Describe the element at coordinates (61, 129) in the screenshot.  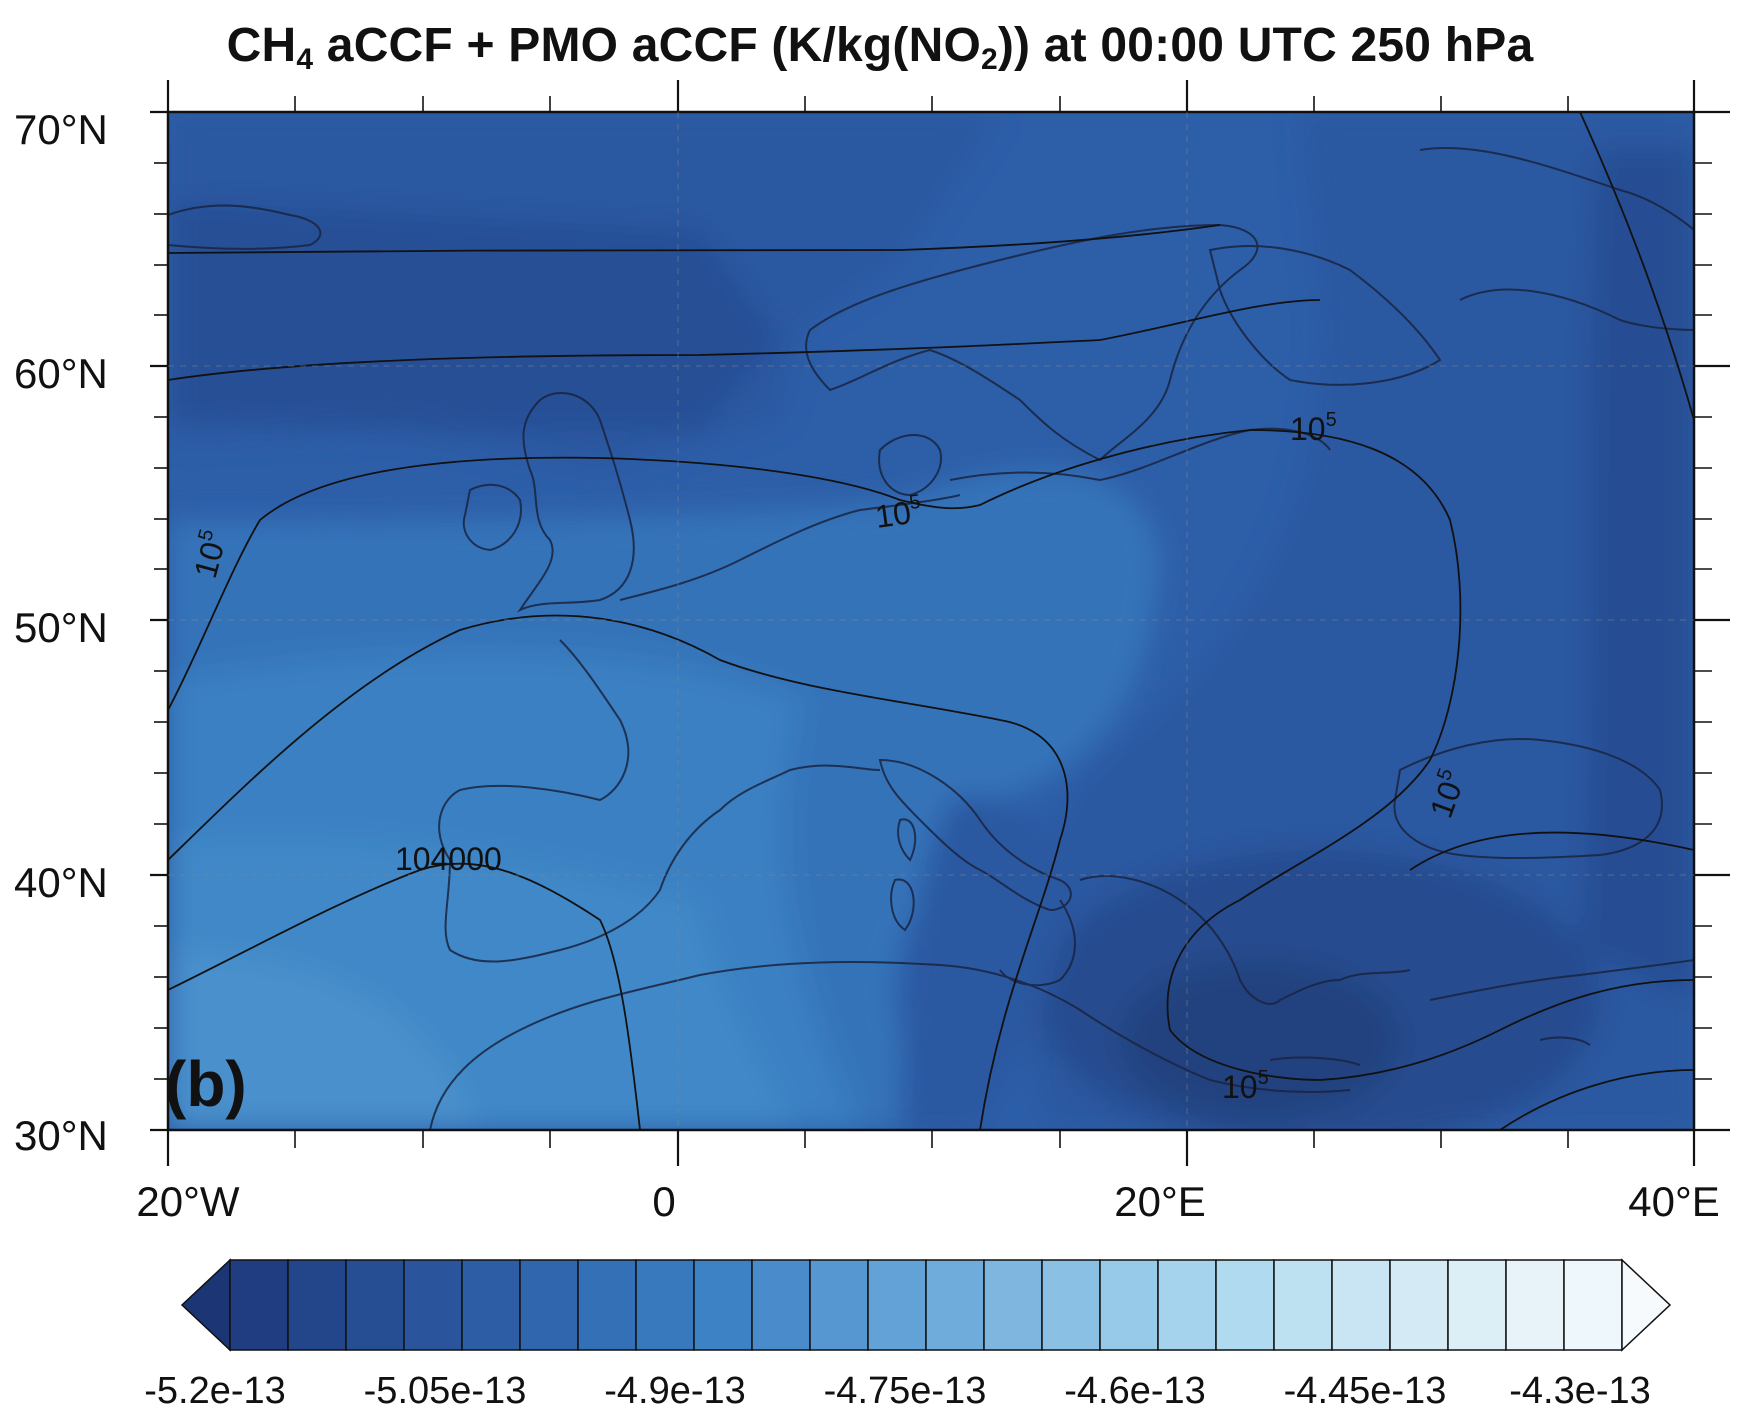
I see `y-tick-label-70n: 70°N` at that location.